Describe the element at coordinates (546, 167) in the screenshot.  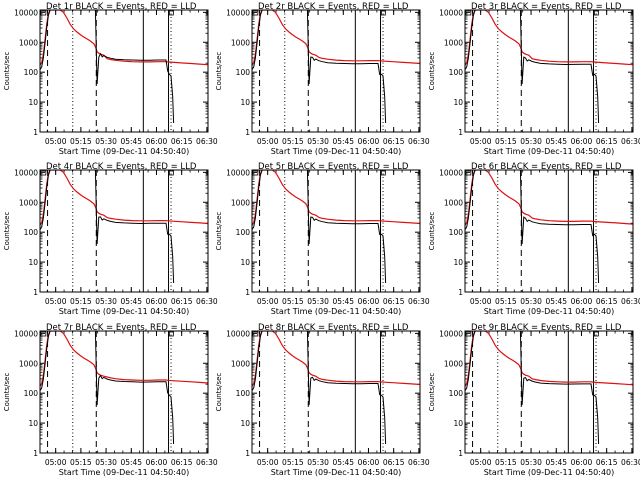
I see `panel-title: Det 6r BLACK = Events, RED = LLD` at that location.